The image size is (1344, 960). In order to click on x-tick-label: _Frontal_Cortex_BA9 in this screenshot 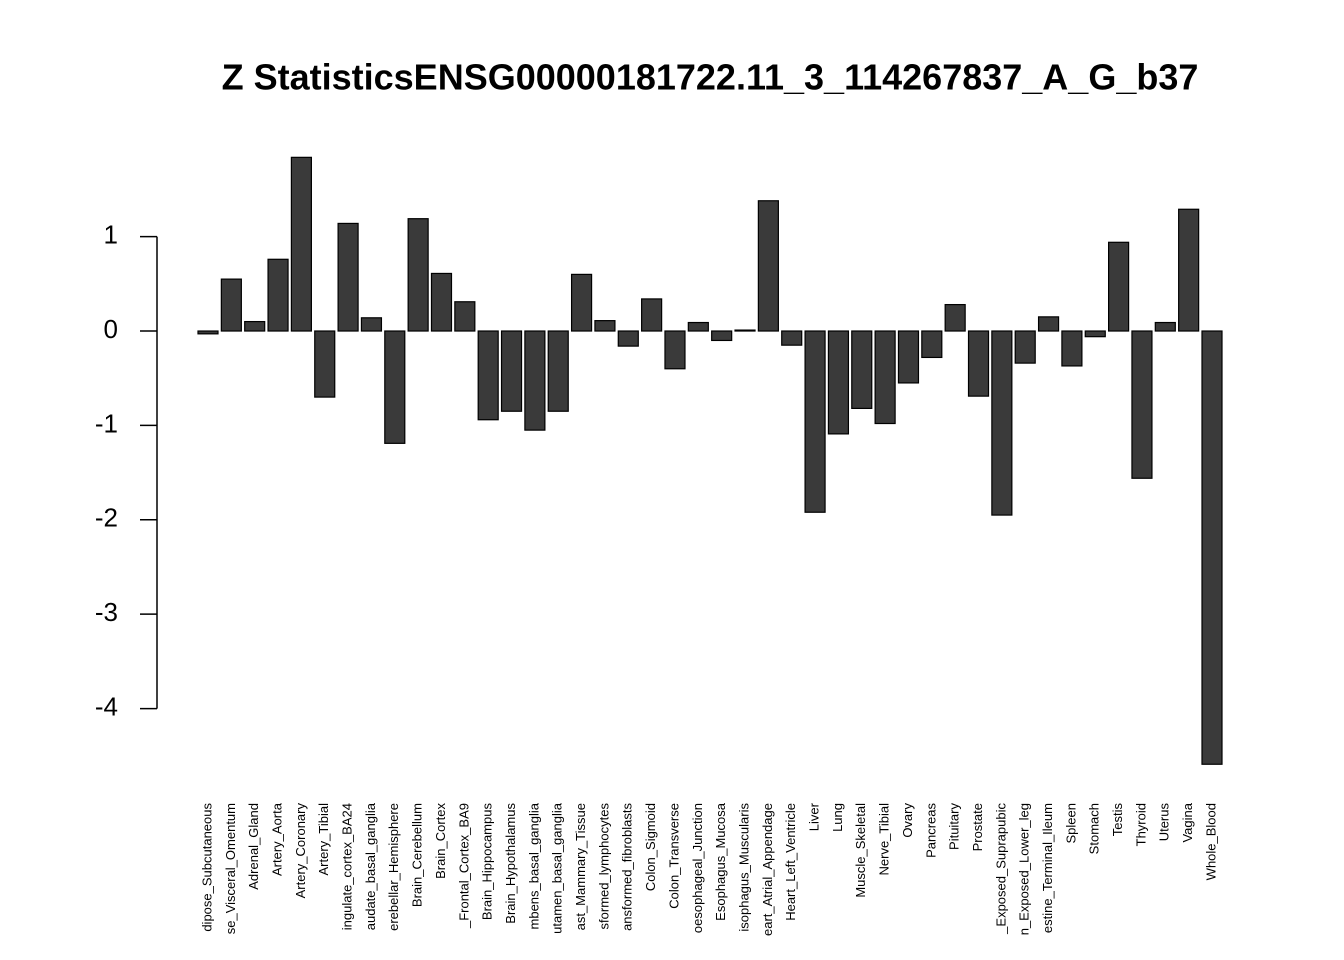, I will do `click(463, 866)`.